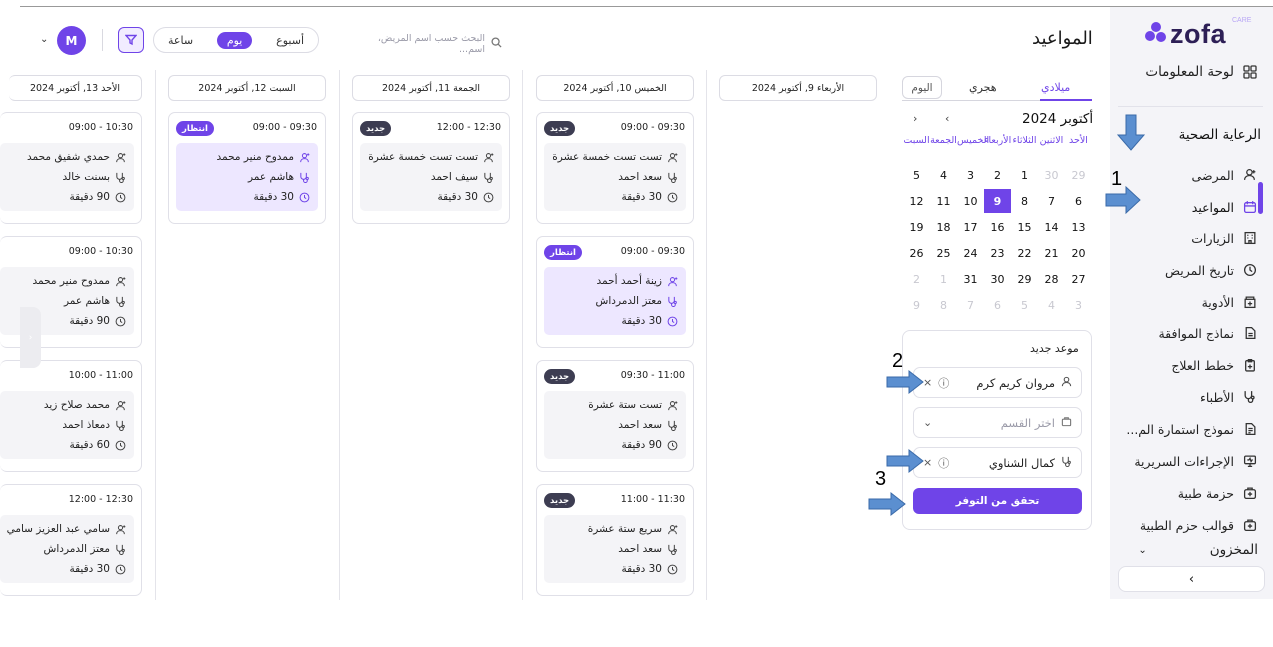 The image size is (1273, 647). What do you see at coordinates (1078, 227) in the screenshot?
I see `calendar-day: 13` at bounding box center [1078, 227].